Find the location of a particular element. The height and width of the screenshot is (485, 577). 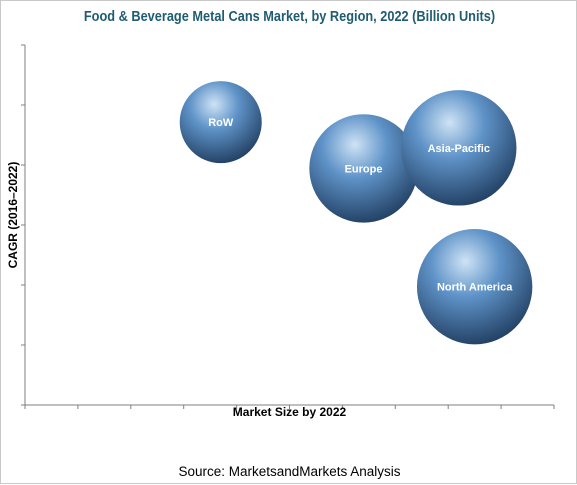

bubble-row is located at coordinates (220, 122).